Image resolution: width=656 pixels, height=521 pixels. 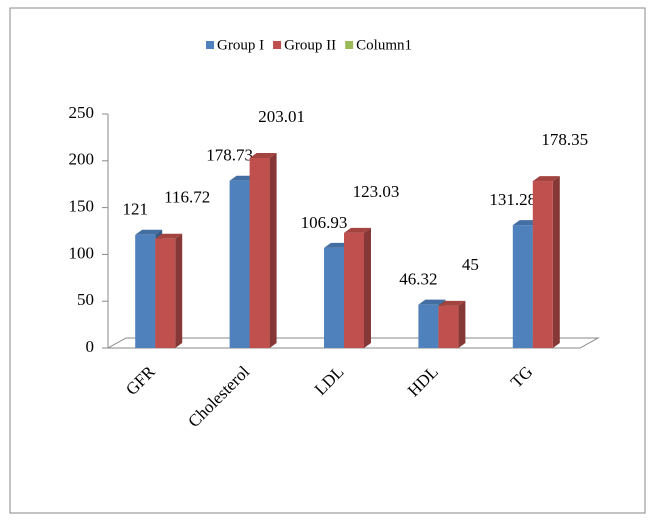 I want to click on data-label: 178.35, so click(x=564, y=139).